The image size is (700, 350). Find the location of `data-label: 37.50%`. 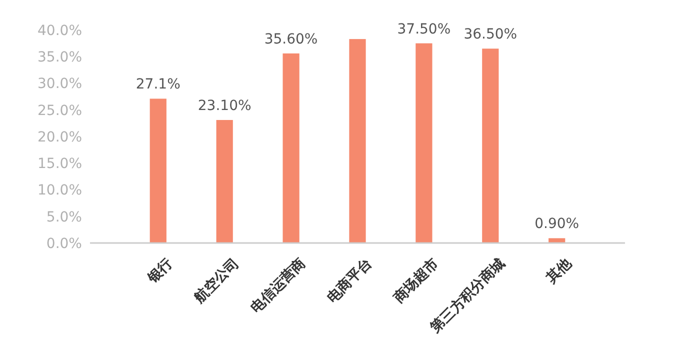

data-label: 37.50% is located at coordinates (424, 29).